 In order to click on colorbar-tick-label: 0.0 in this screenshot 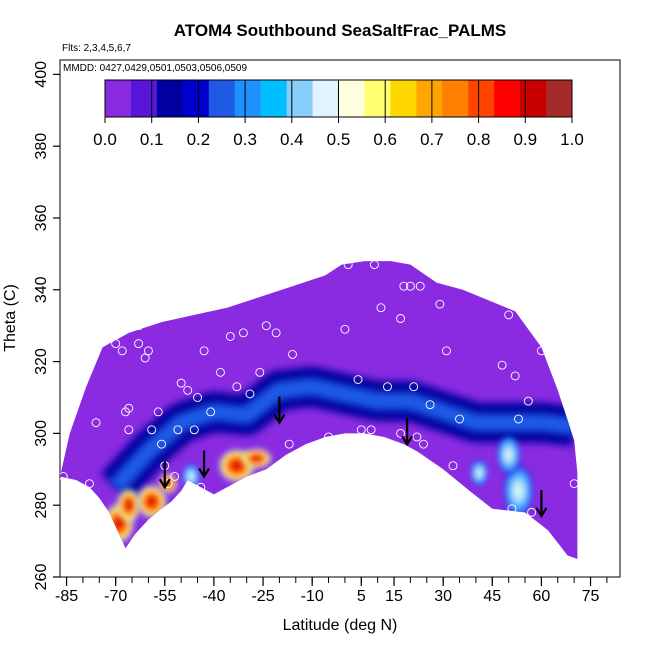, I will do `click(105, 139)`.